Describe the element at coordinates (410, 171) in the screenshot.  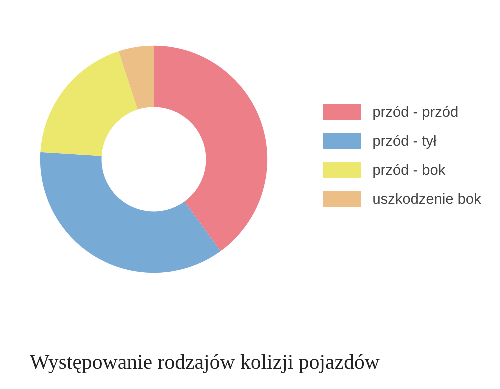
I see `legend-label: przód - bok` at that location.